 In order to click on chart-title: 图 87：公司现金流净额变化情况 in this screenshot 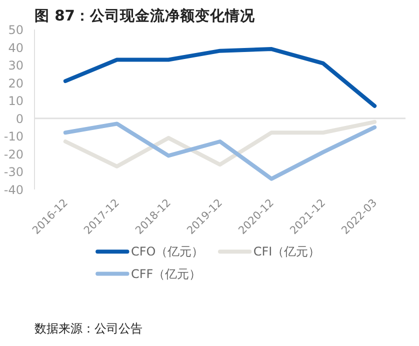, I will do `click(145, 15)`.